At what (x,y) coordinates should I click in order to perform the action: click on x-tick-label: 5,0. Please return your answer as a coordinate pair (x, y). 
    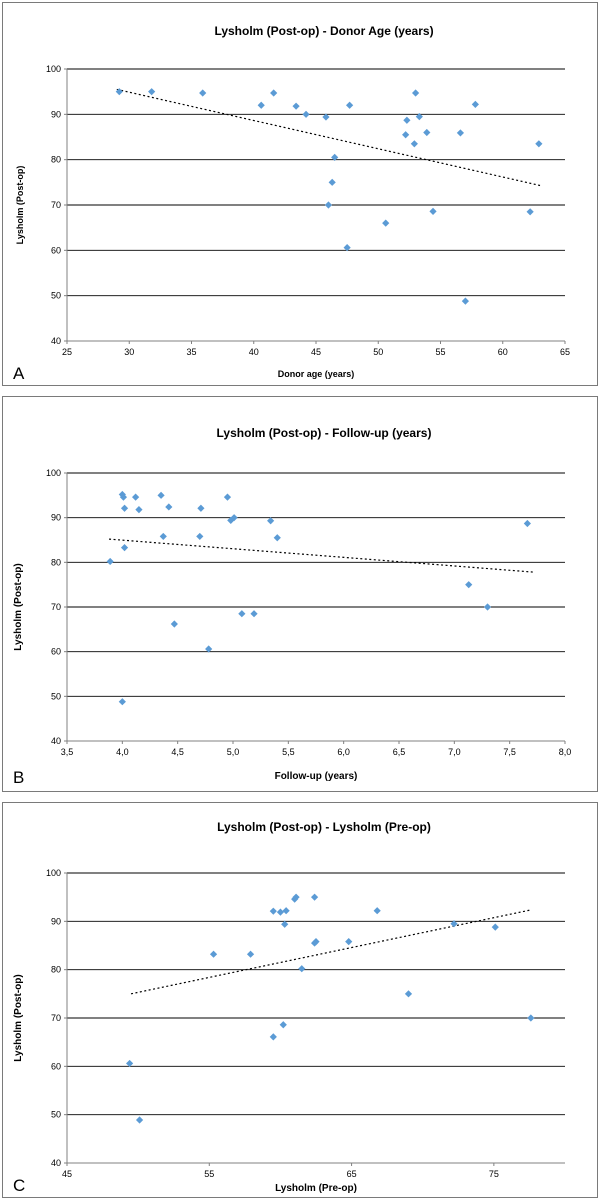
    Looking at the image, I should click on (233, 752).